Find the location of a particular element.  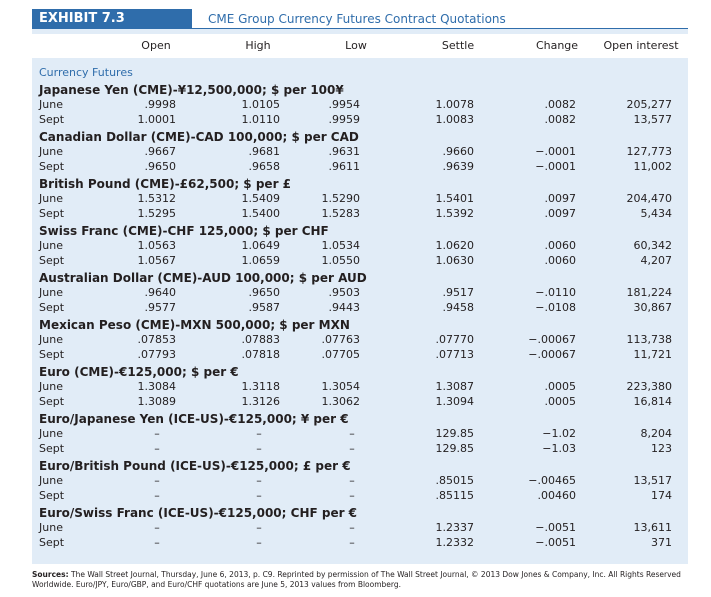

cell-open: .9577 is located at coordinates (160, 307).